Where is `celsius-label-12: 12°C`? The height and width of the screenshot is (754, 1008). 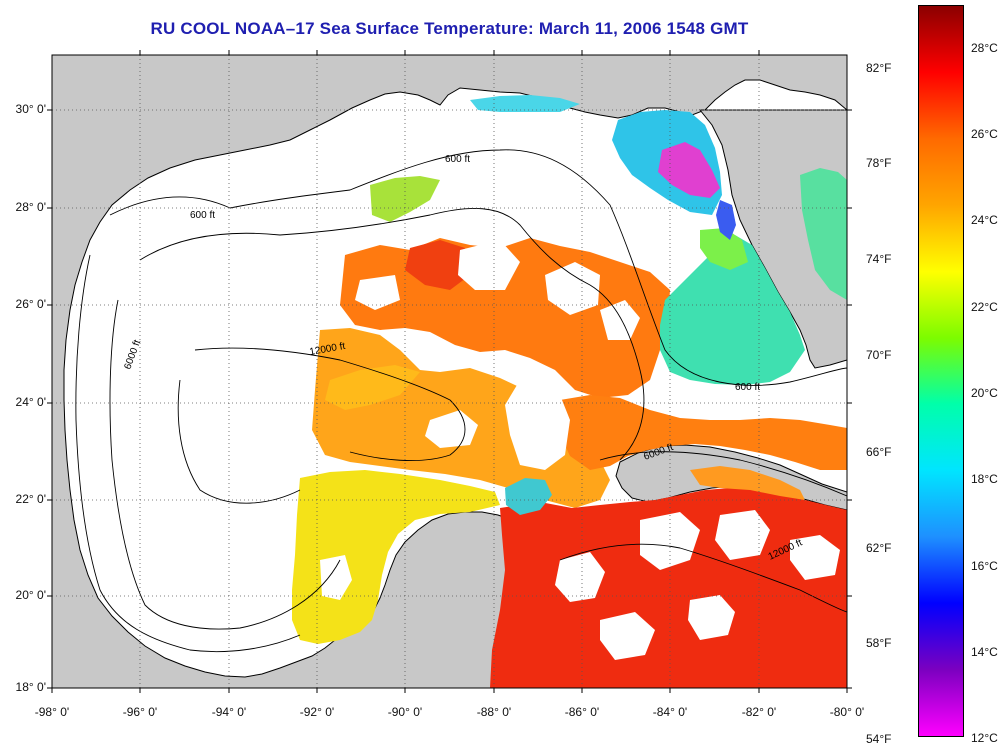 celsius-label-12: 12°C is located at coordinates (984, 738).